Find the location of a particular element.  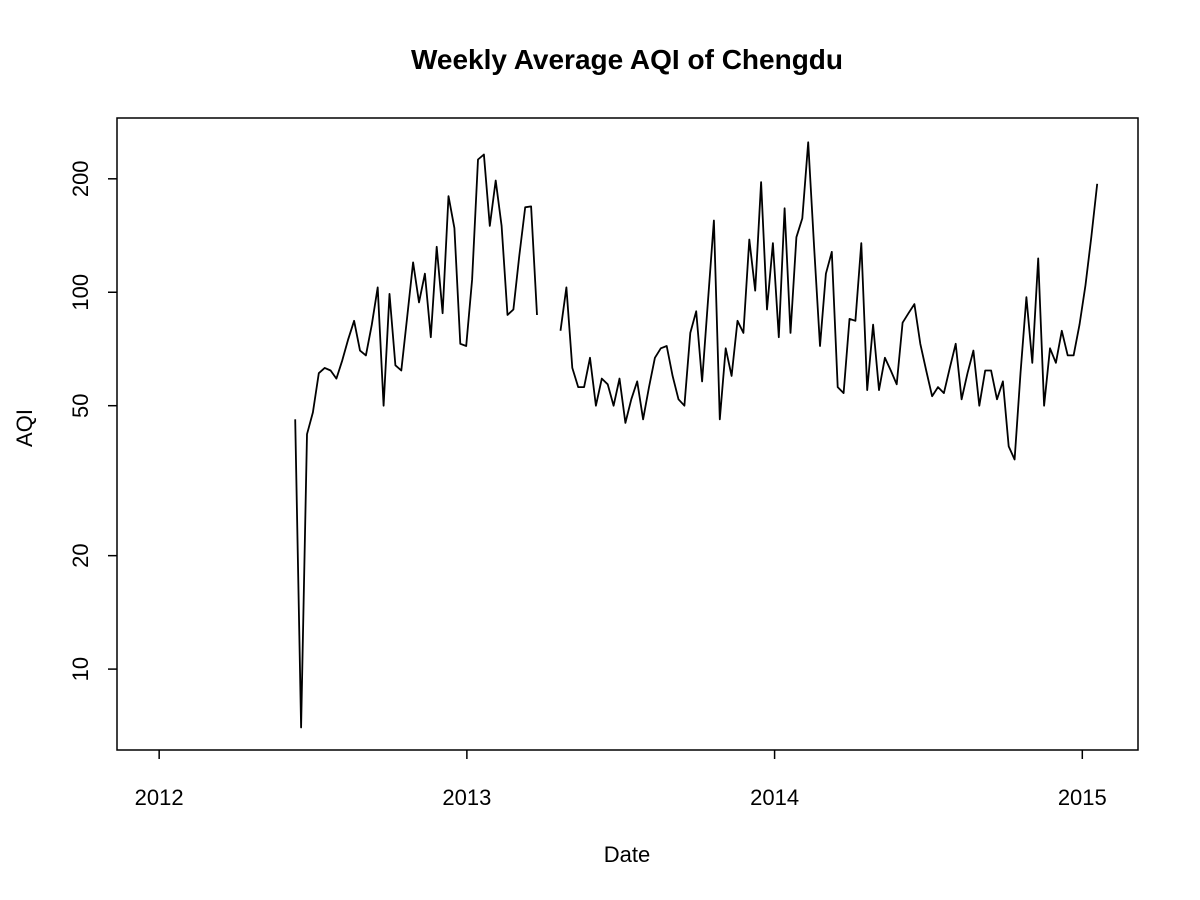

x-tick-label-2013: 2013 is located at coordinates (466, 797).